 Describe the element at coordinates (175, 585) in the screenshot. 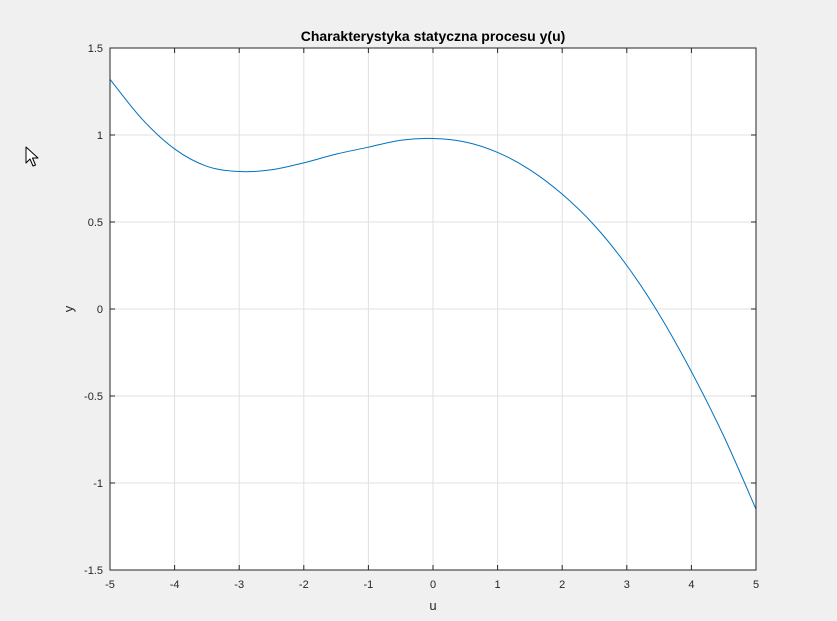

I see `x-tick-label: -4` at that location.